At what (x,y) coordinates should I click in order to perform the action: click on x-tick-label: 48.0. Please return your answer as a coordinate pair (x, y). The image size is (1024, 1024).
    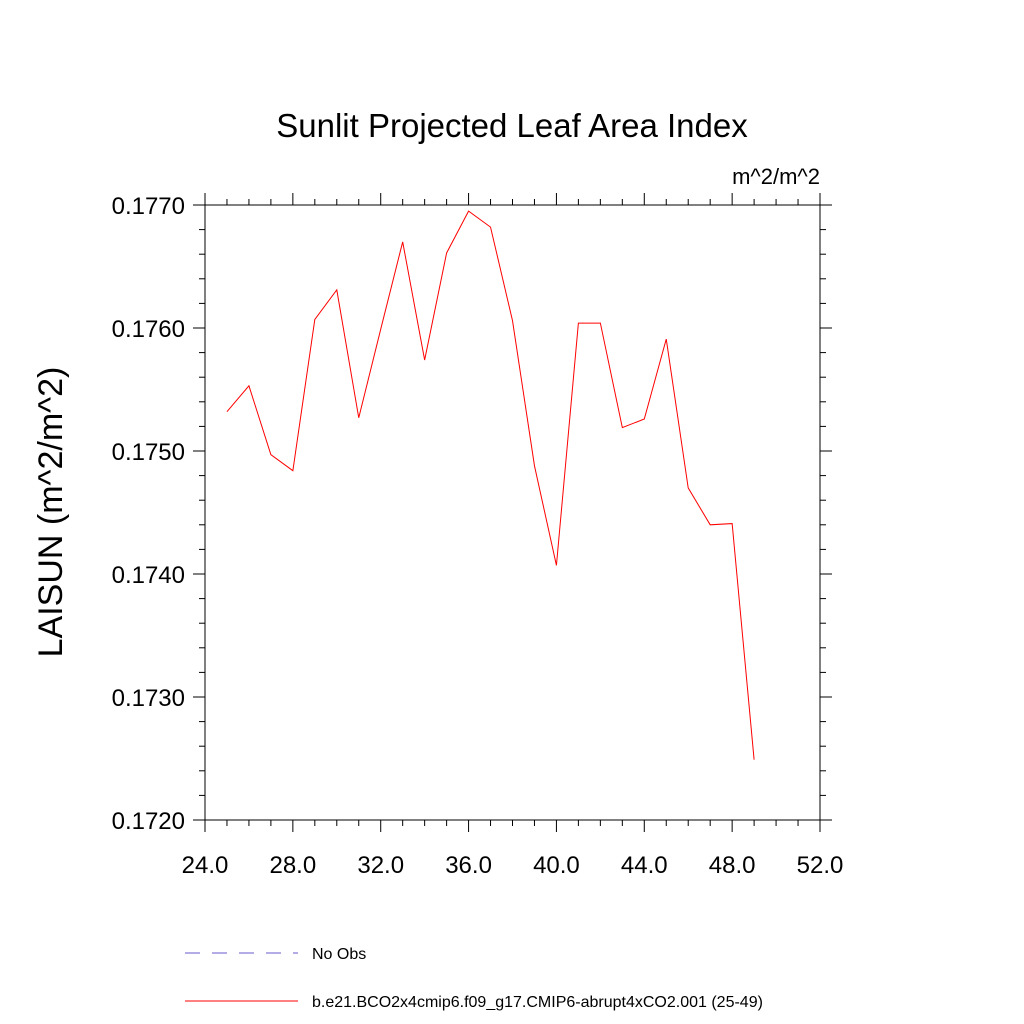
    Looking at the image, I should click on (732, 865).